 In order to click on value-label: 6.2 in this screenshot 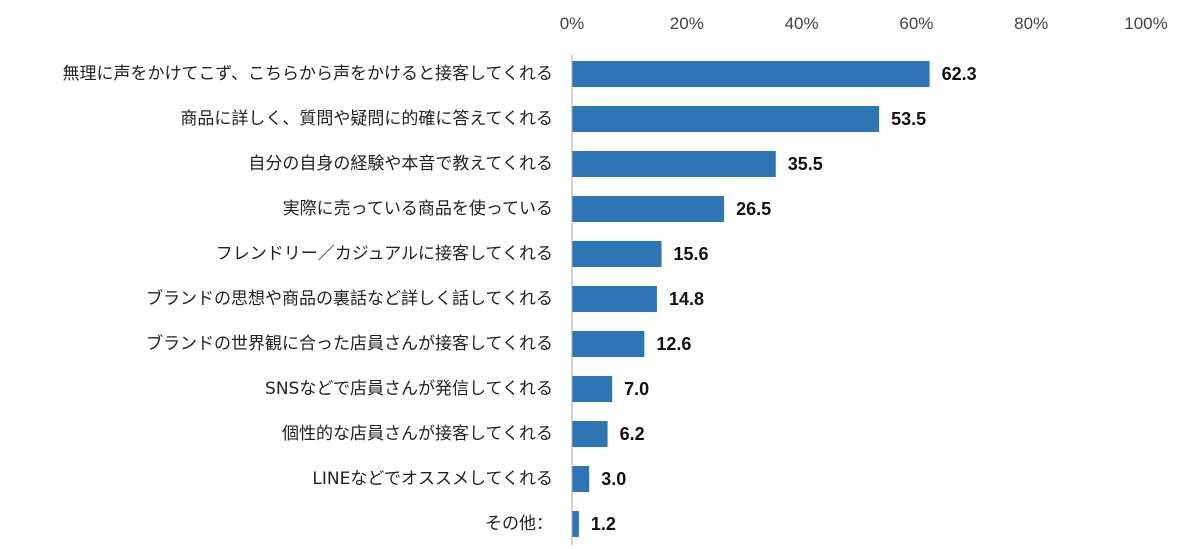, I will do `click(632, 434)`.